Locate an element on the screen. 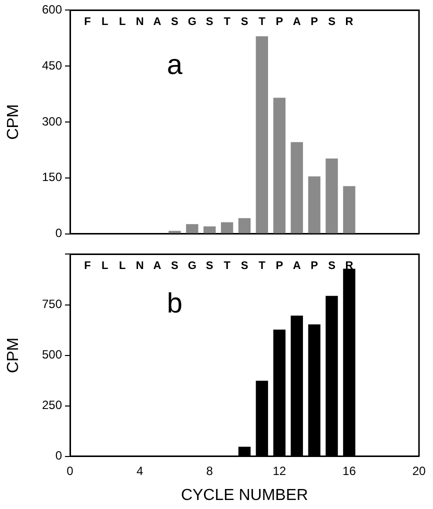 This screenshot has height=509, width=433. x-axis-title: CYCLE NUMBER is located at coordinates (244, 495).